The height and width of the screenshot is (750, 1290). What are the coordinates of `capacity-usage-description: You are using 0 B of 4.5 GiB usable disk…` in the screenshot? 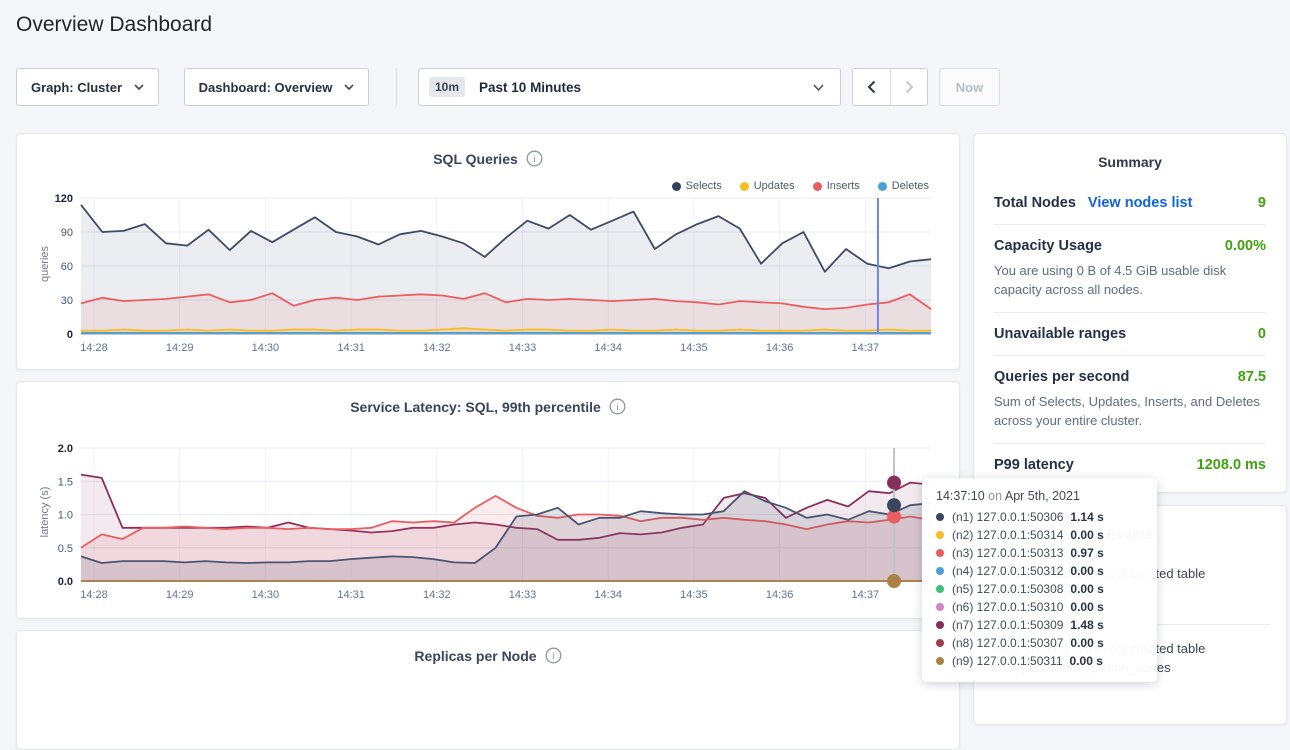 It's located at (1110, 280).